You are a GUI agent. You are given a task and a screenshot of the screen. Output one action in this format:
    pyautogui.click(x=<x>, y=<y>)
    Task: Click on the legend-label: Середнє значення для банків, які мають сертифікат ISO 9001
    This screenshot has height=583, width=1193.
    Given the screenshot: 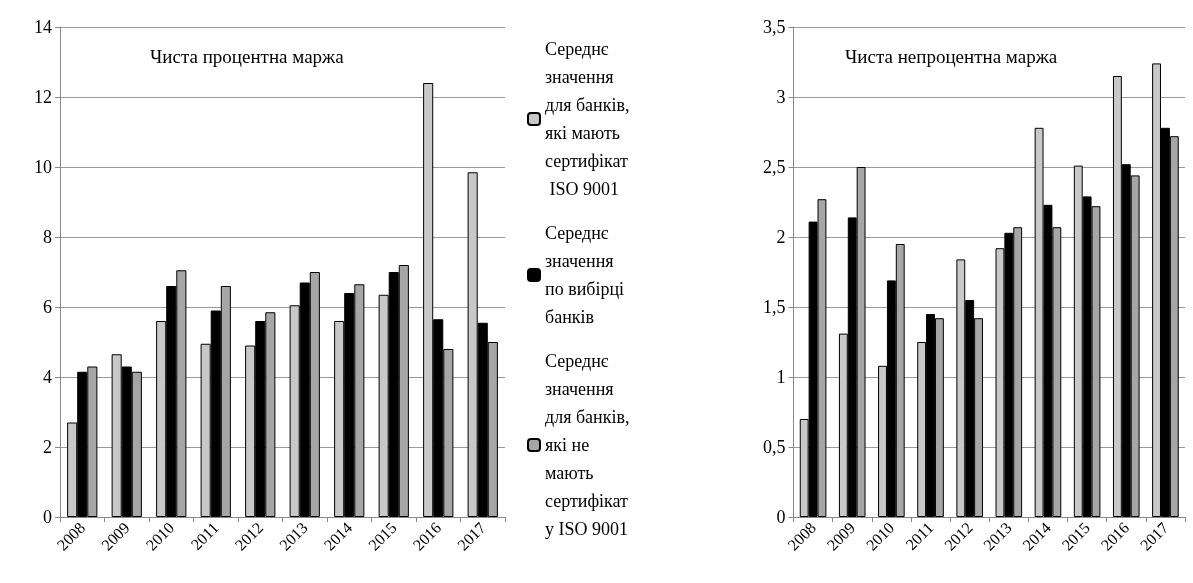 What is the action you would take?
    pyautogui.click(x=589, y=119)
    